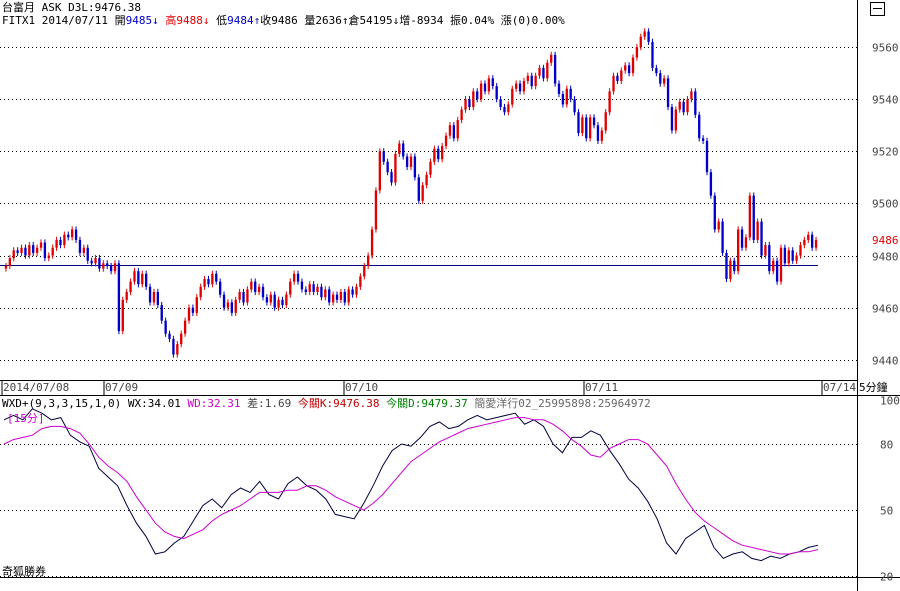 The width and height of the screenshot is (900, 591). What do you see at coordinates (404, 403) in the screenshot?
I see `todayd-label: 今關D:` at bounding box center [404, 403].